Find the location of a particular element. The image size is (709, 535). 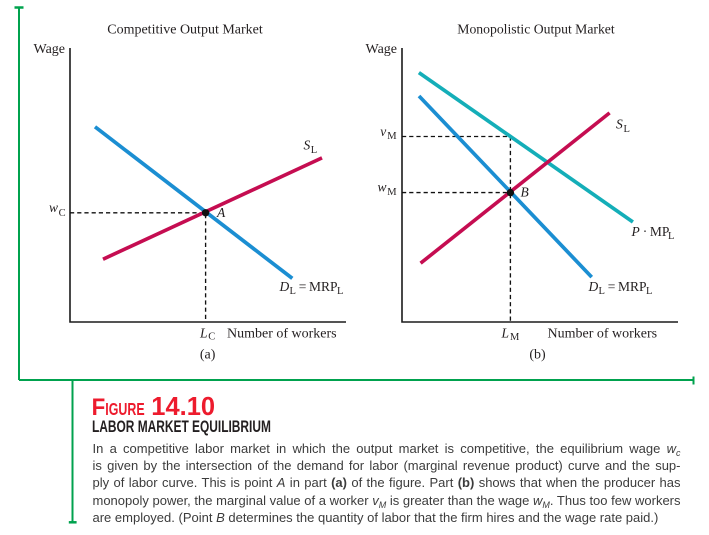

svg-text: A is located at coordinates (221, 212).